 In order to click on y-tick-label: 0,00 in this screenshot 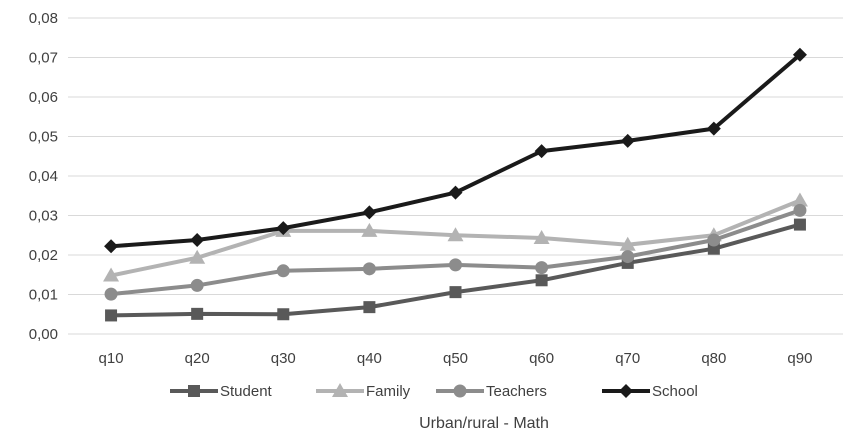, I will do `click(43, 334)`.